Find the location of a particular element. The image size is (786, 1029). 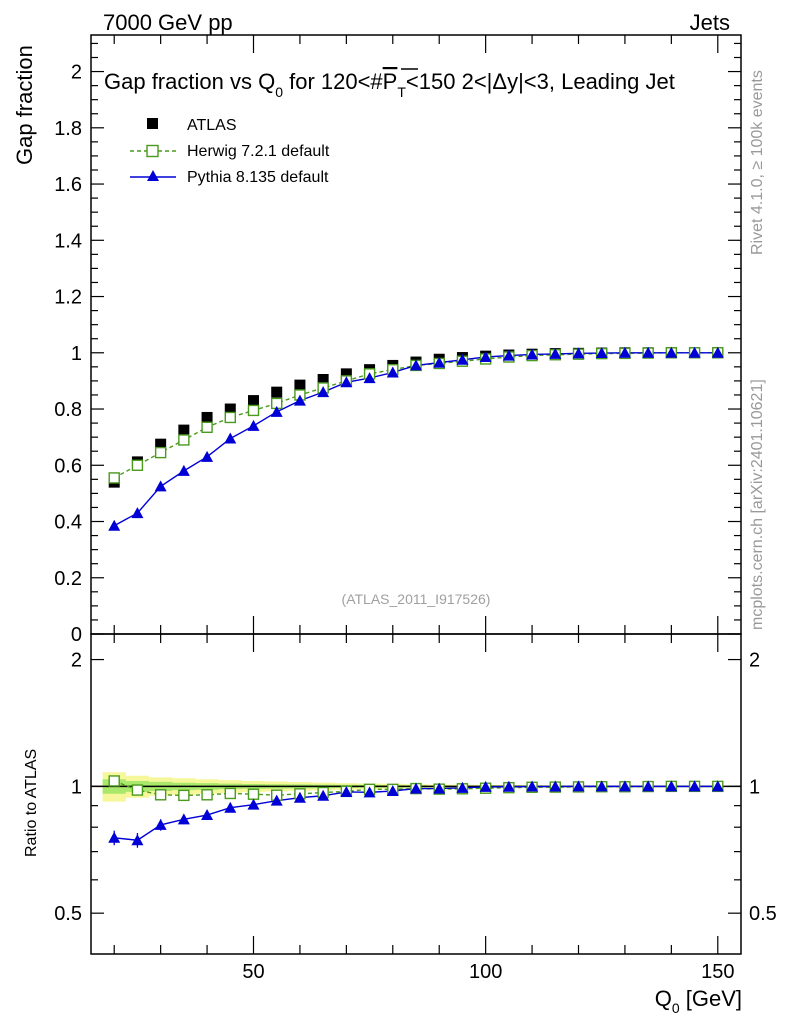

analysis-watermark: (ATLAS_2011_I917526) is located at coordinates (416, 599).